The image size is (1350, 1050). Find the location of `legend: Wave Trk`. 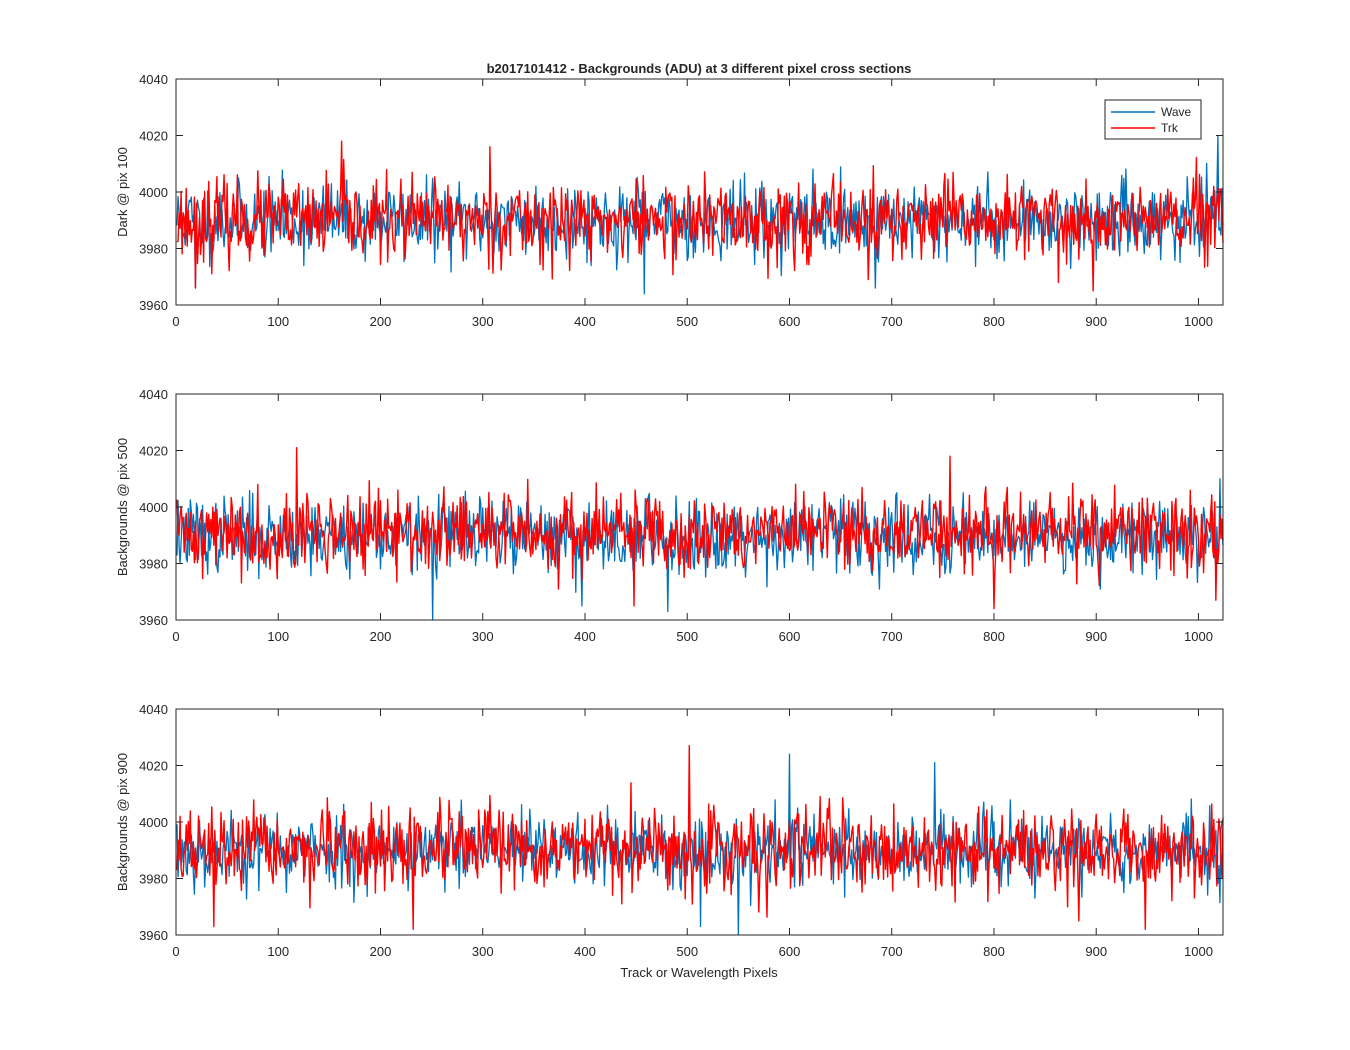

legend: Wave Trk is located at coordinates (1153, 119).